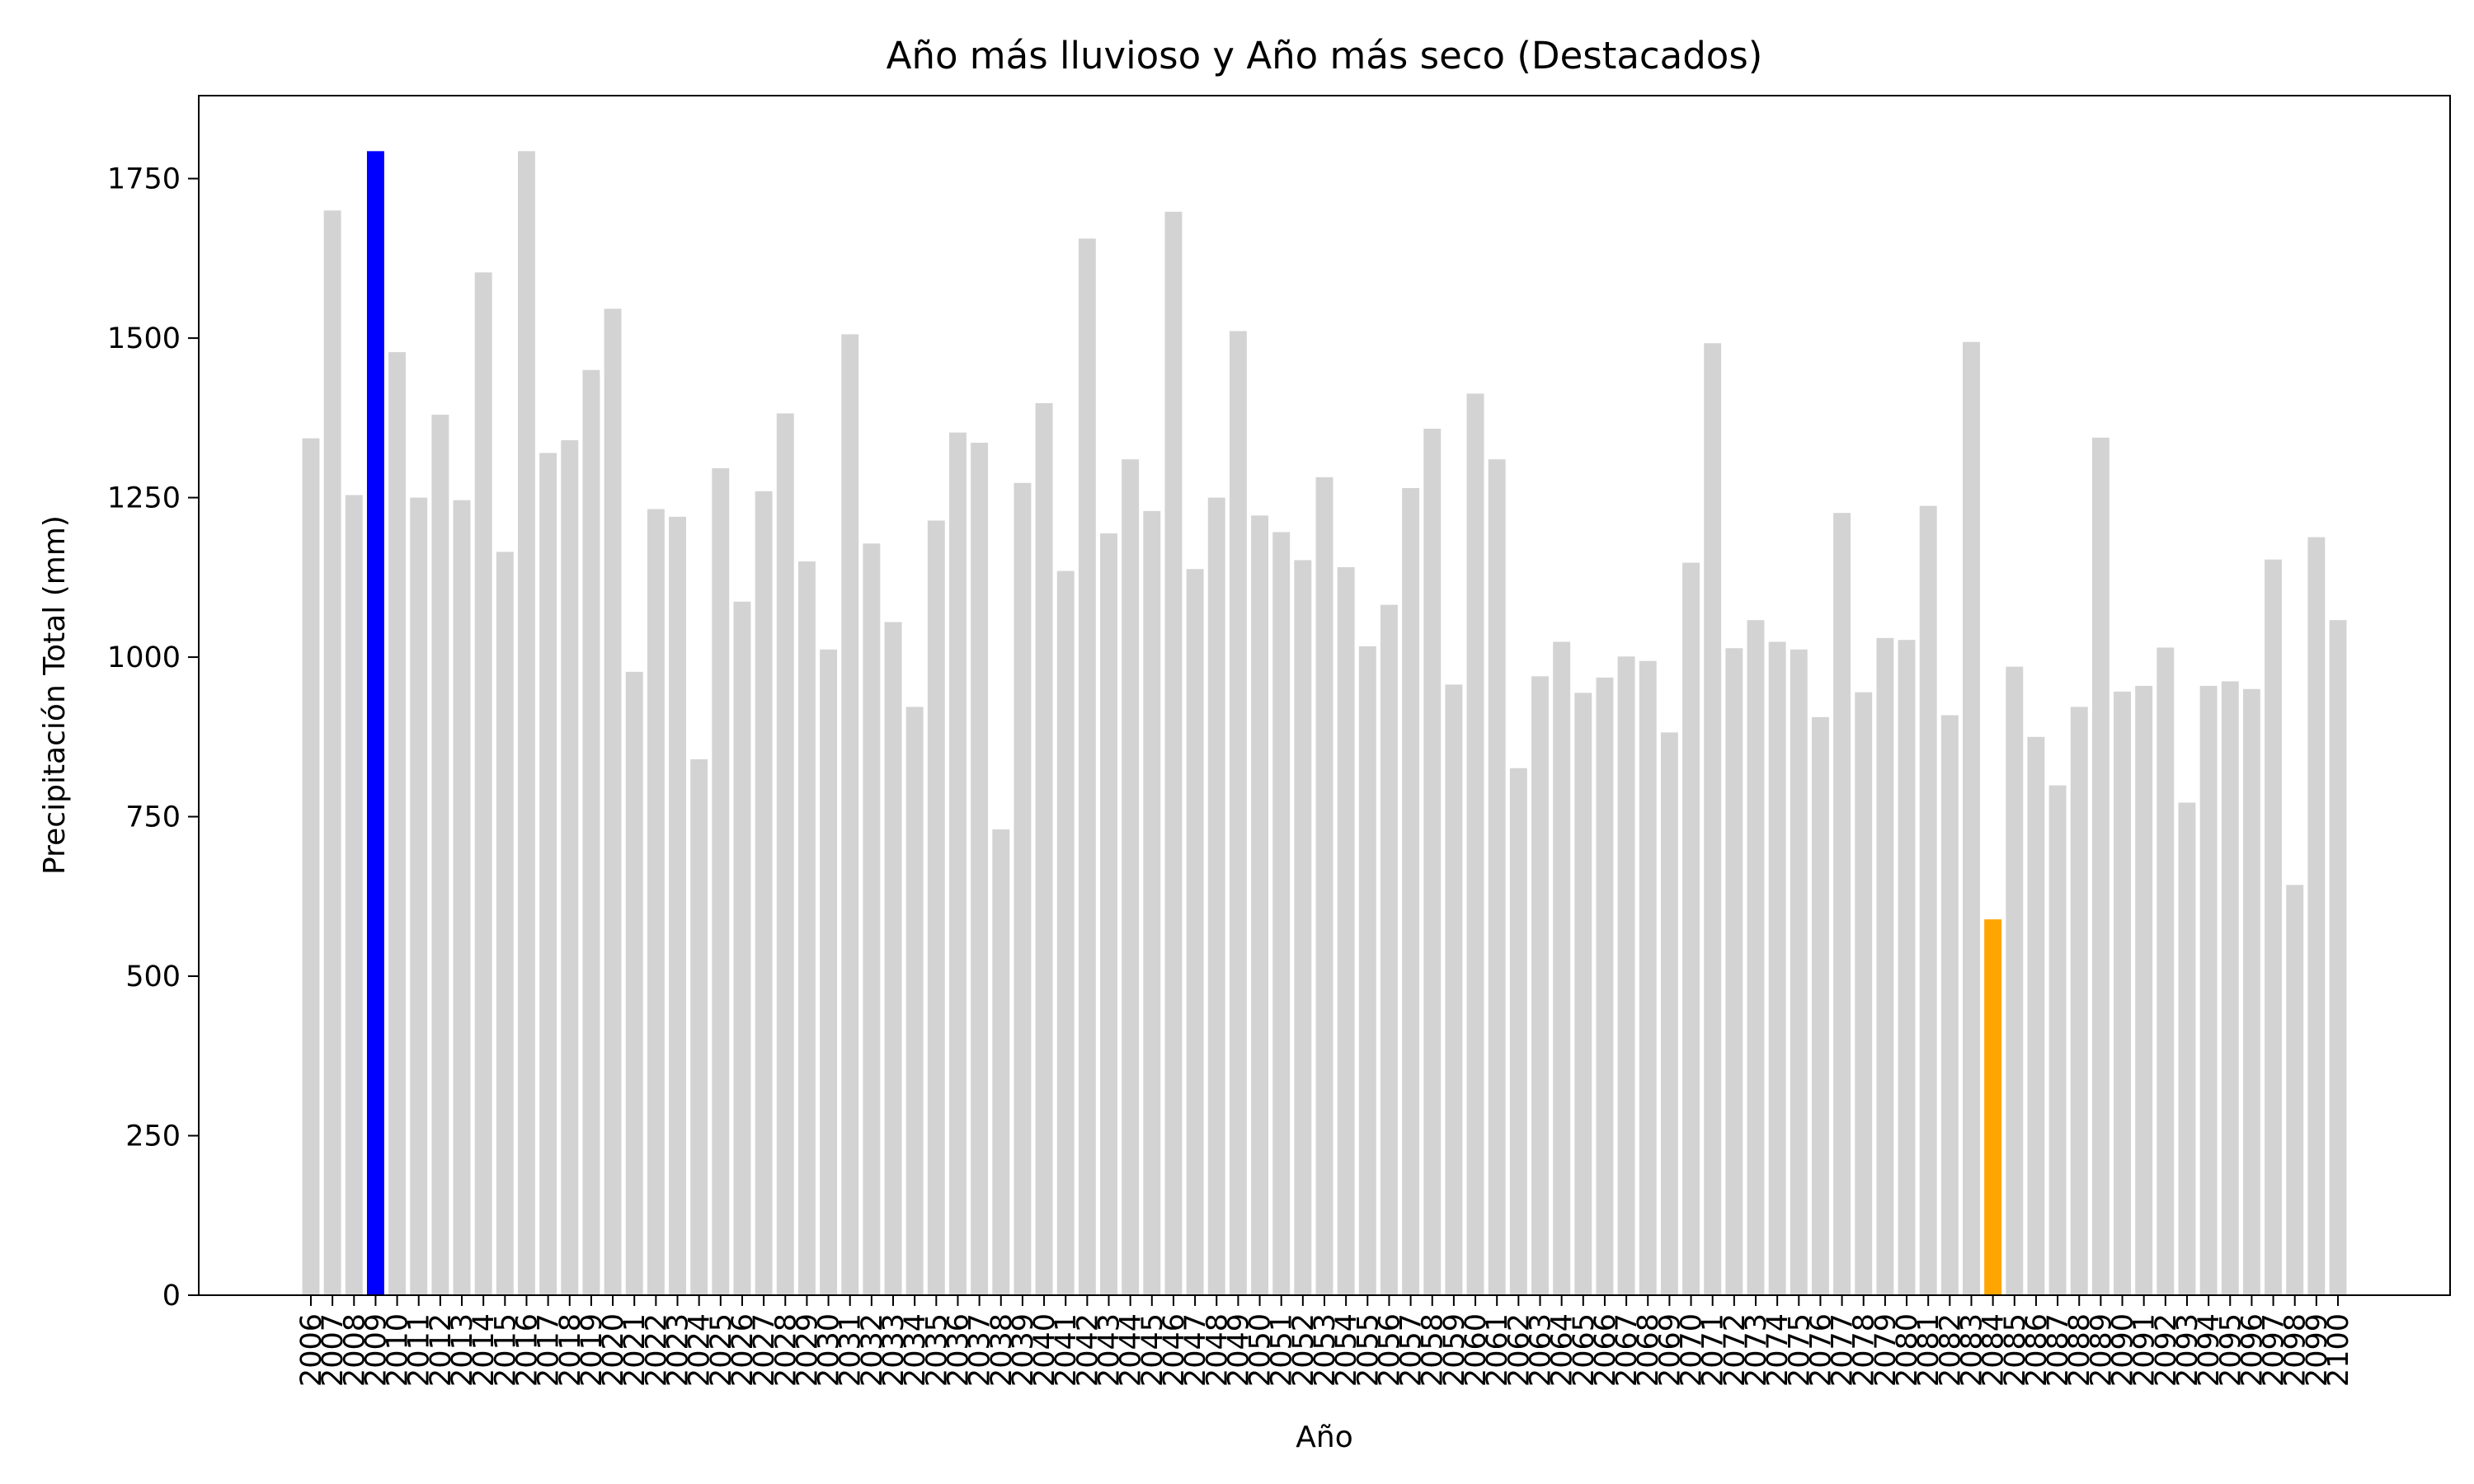 The width and height of the screenshot is (2474, 1484). What do you see at coordinates (55, 695) in the screenshot?
I see `y-axis-label: Precipitación Total (mm)` at bounding box center [55, 695].